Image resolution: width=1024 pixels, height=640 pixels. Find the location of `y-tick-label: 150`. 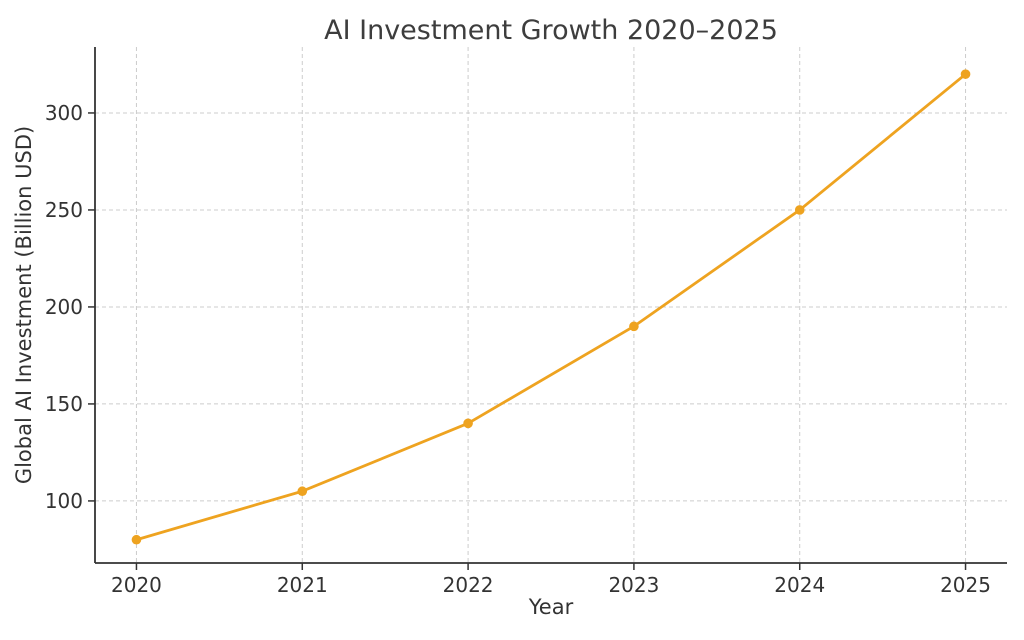

y-tick-label: 150 is located at coordinates (64, 404).